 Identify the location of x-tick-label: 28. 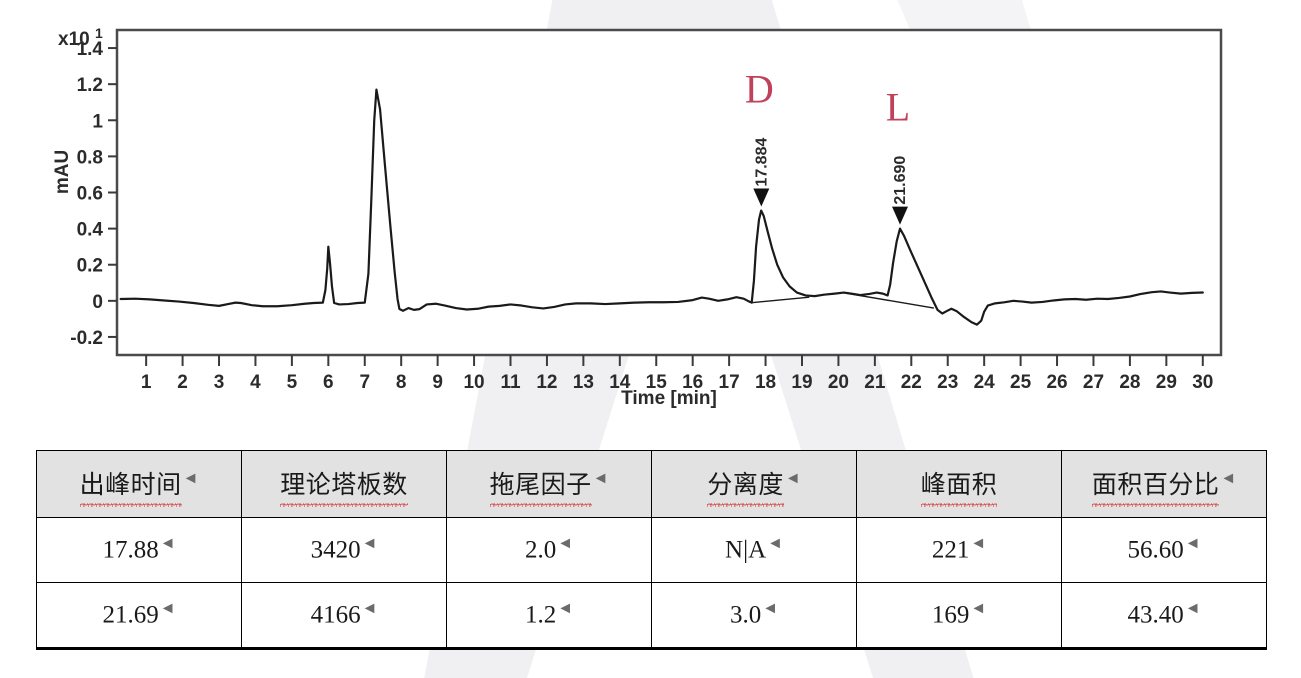
(1129, 382).